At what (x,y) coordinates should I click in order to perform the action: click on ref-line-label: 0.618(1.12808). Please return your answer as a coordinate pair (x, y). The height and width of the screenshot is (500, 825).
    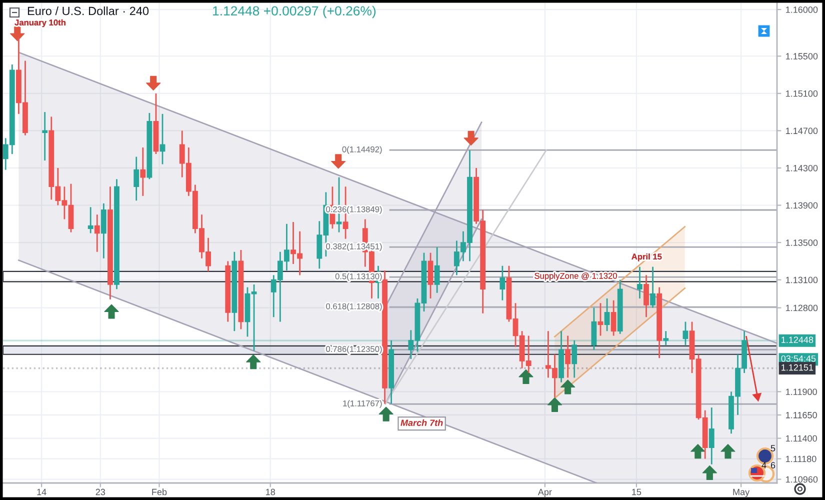
    Looking at the image, I should click on (354, 307).